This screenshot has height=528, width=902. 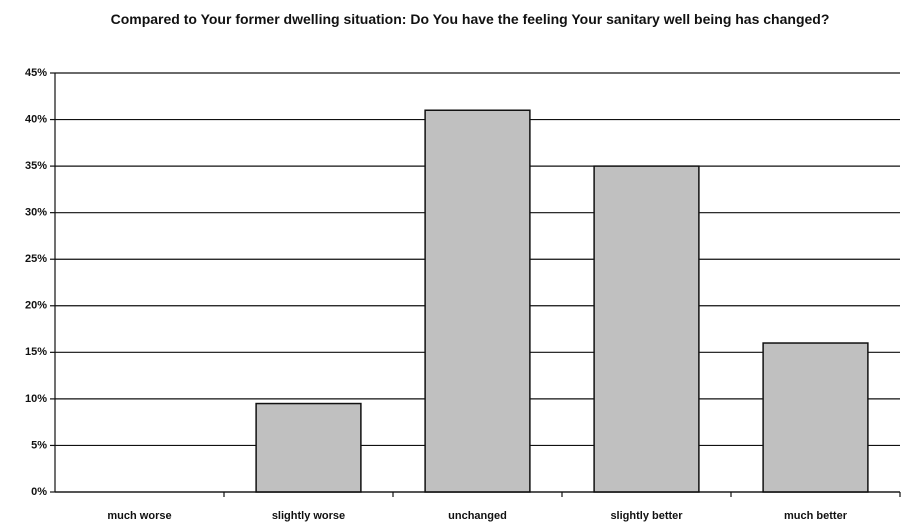 I want to click on y-tick-label: 20%, so click(x=36, y=306).